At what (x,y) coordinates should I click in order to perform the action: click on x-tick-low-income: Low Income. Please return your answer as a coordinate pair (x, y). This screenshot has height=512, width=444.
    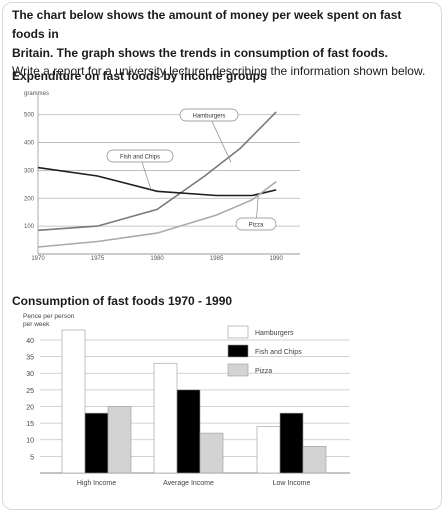
    Looking at the image, I should click on (292, 483).